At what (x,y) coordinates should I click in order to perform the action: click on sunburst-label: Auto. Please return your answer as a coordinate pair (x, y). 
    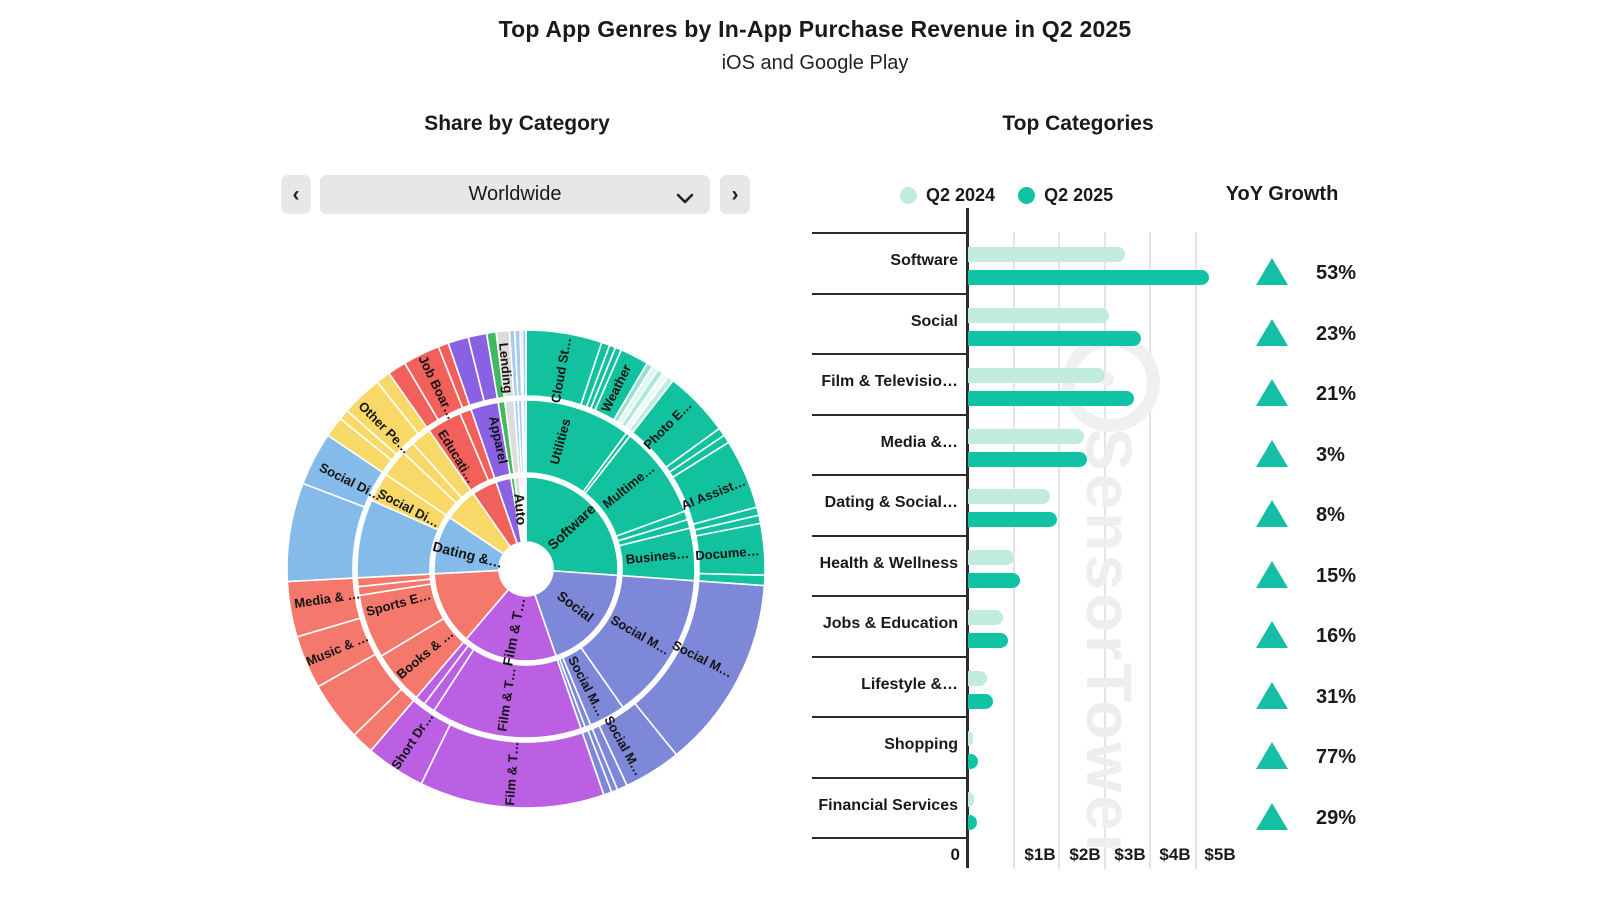
    Looking at the image, I should click on (520, 509).